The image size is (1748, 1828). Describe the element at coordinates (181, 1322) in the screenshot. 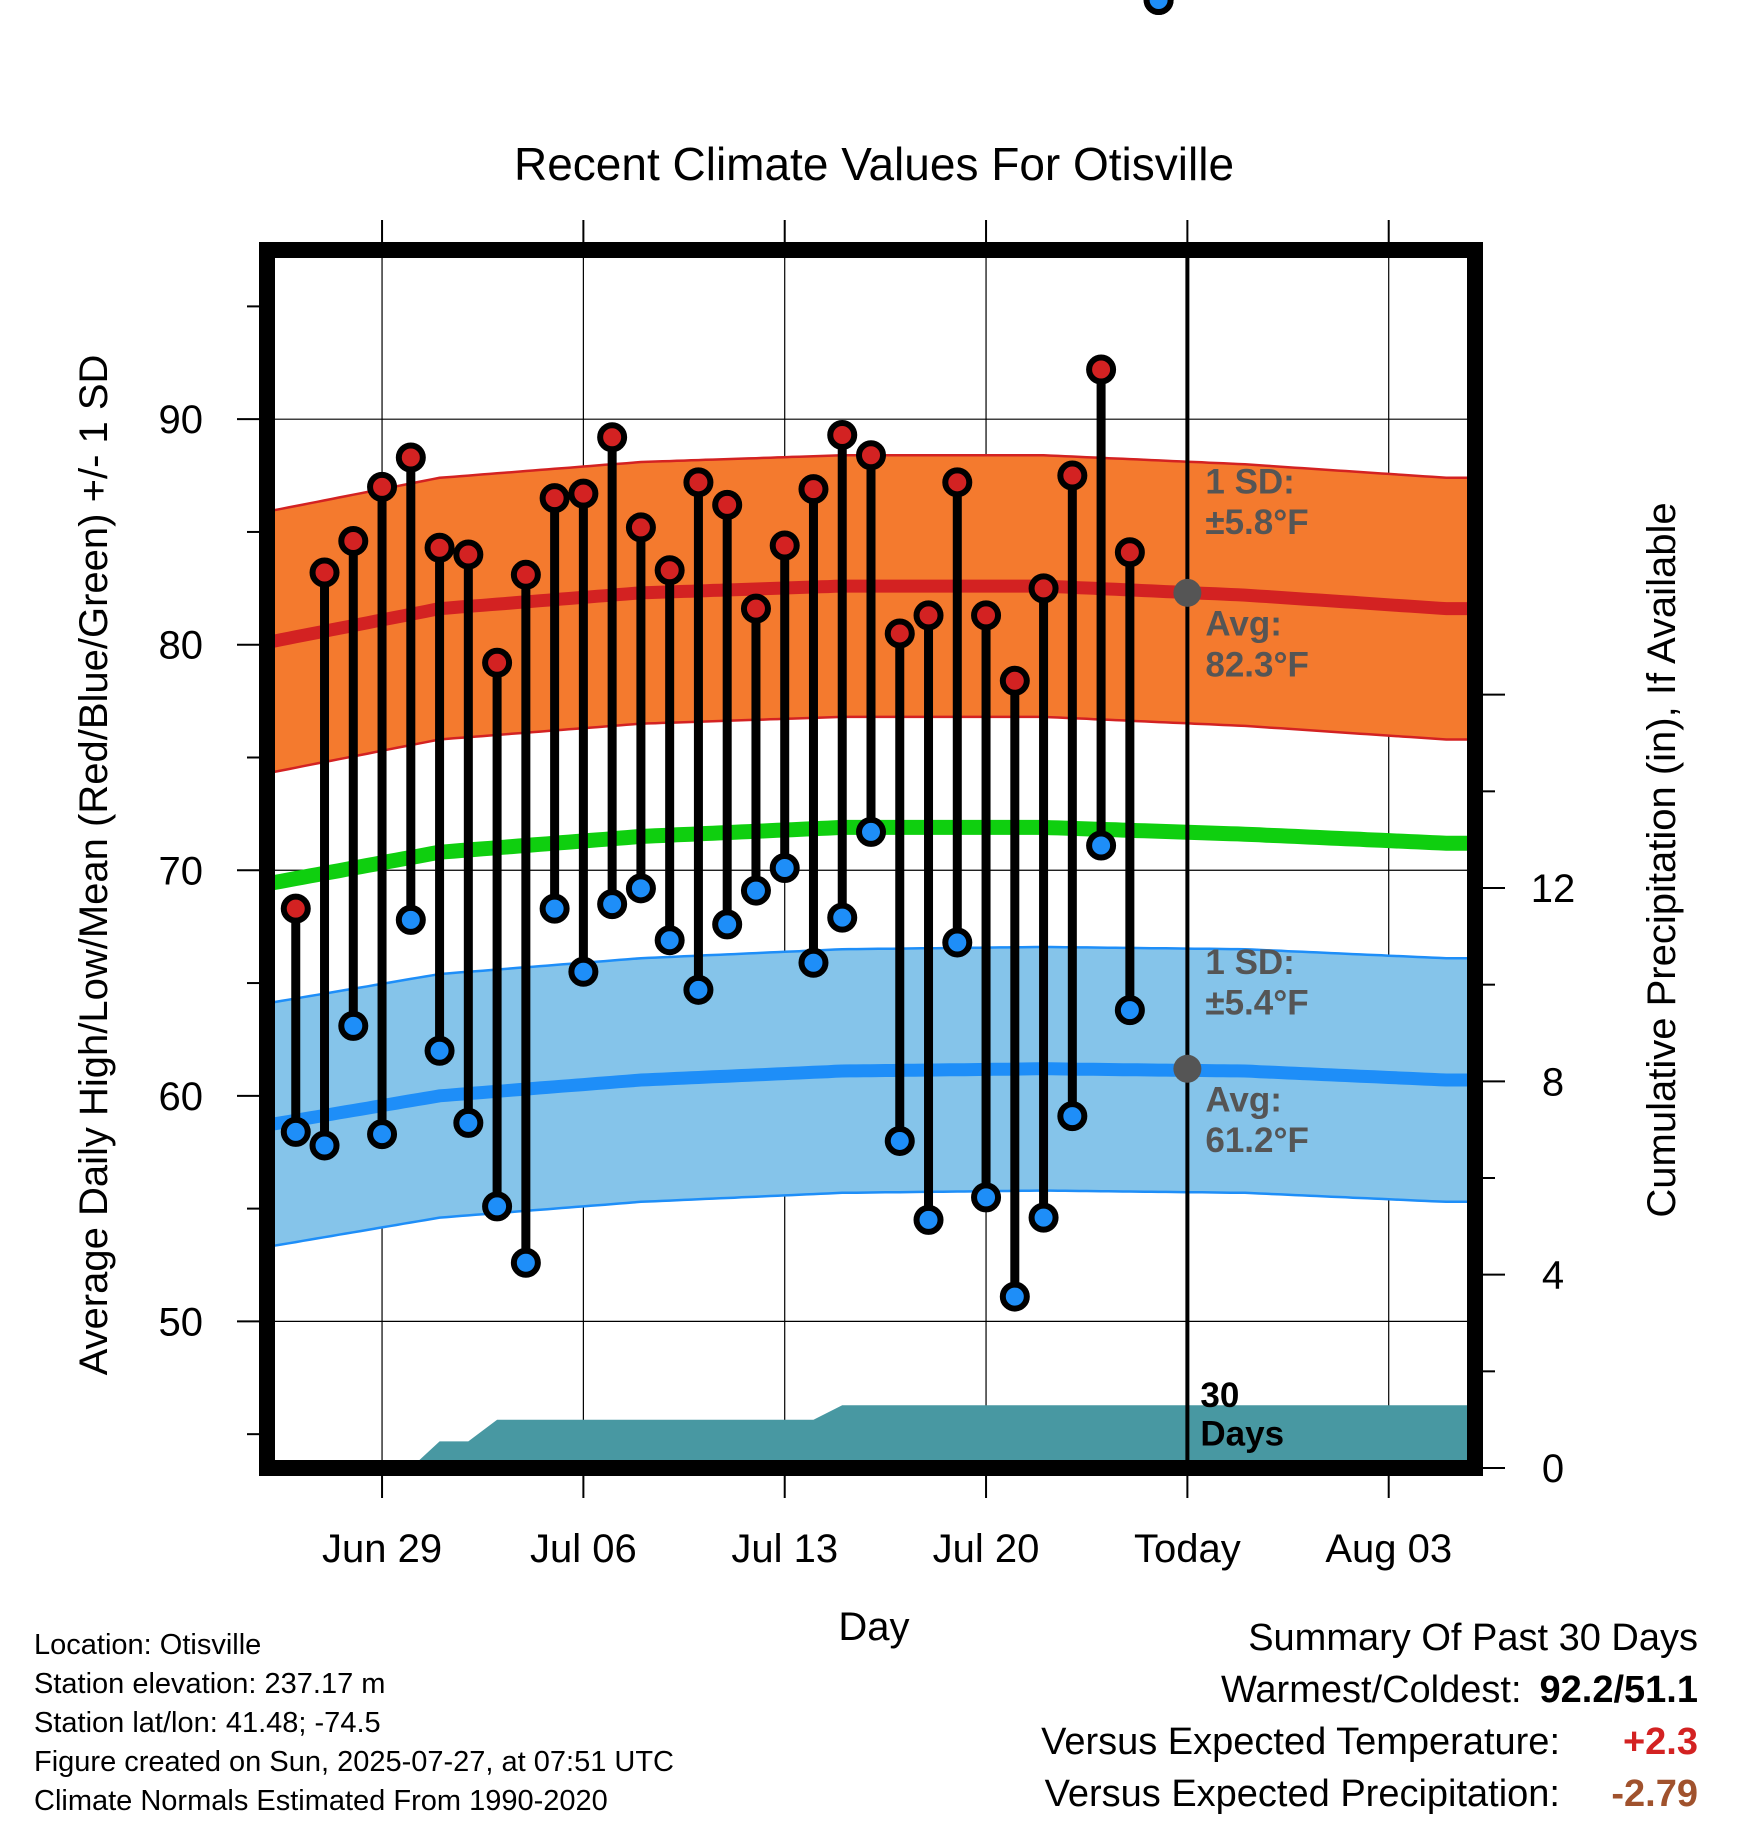

I see `y-tick-label: 50` at that location.